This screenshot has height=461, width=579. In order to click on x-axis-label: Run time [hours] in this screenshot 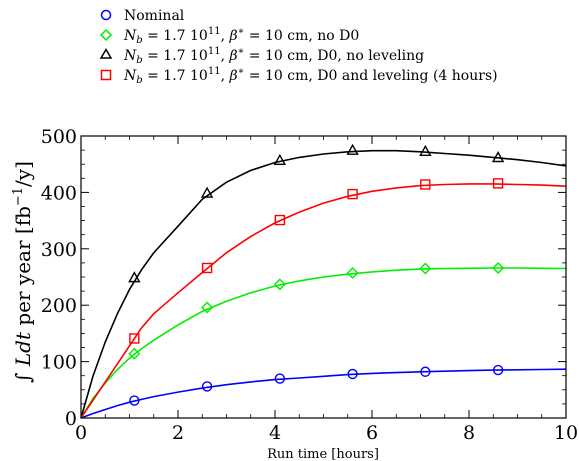, I will do `click(323, 454)`.